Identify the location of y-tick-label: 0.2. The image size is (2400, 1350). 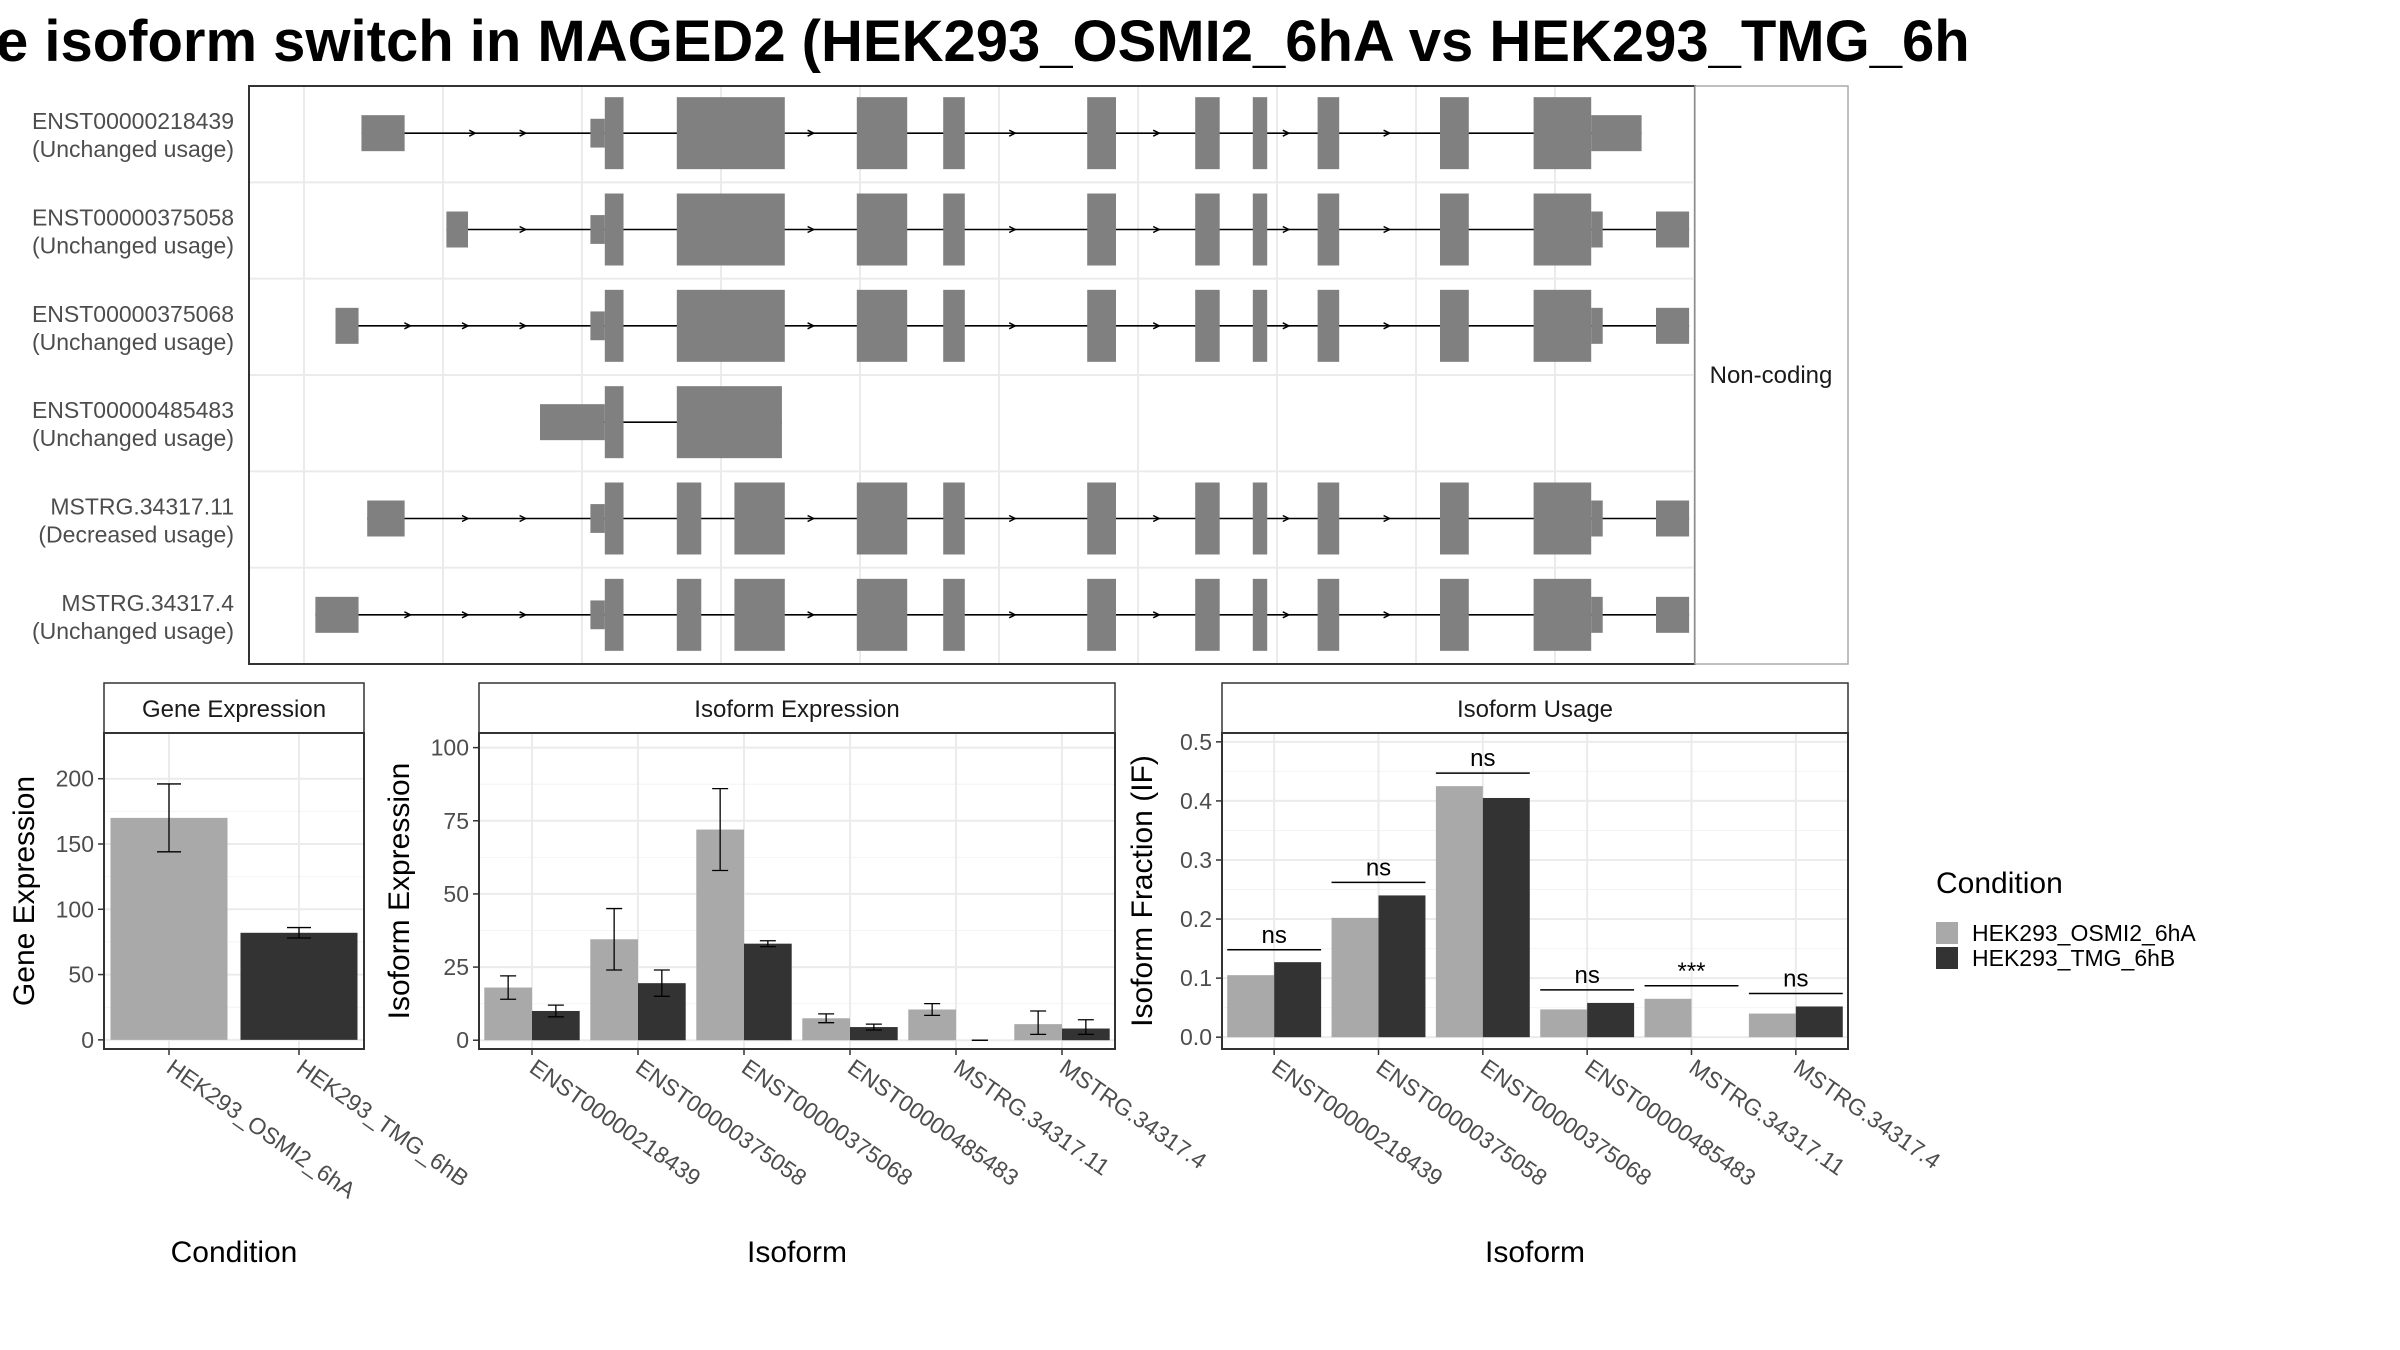
(1196, 919).